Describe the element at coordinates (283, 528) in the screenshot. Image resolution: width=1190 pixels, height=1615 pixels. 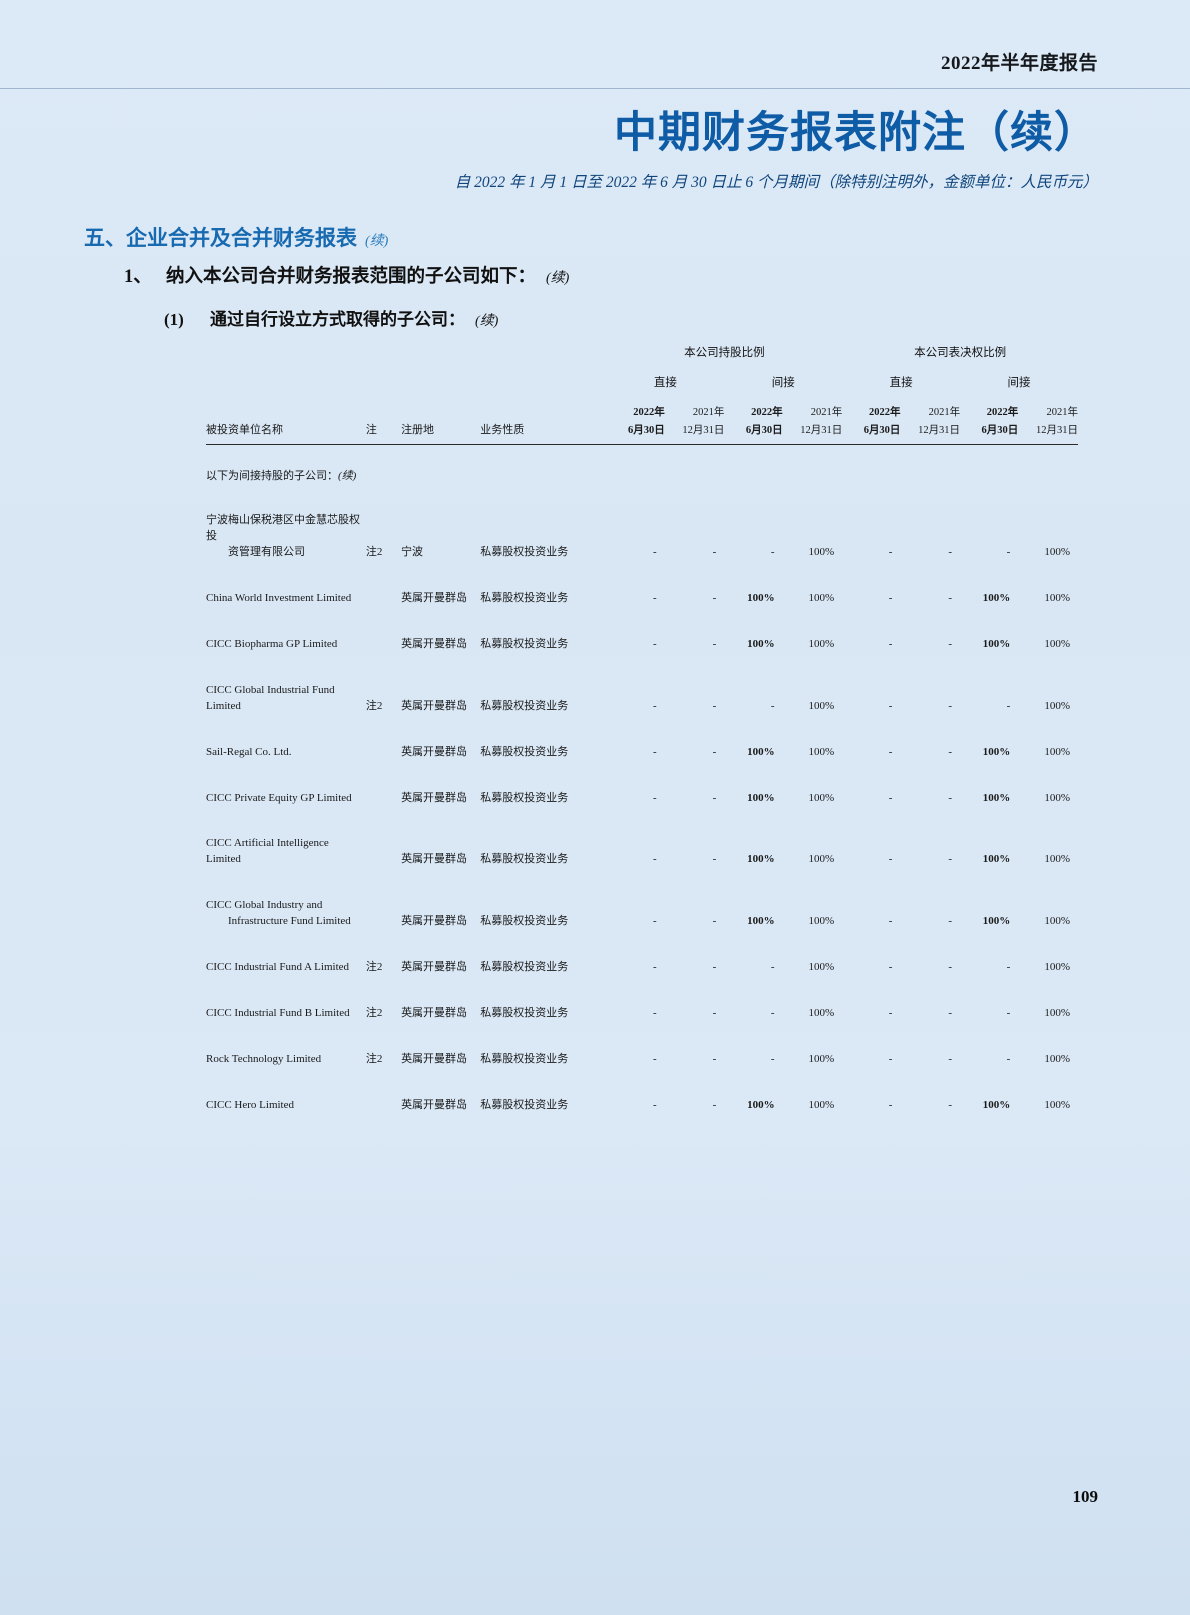
I see `entity-name-line1: 宁波梅山保税港区中金慧芯股权投` at that location.